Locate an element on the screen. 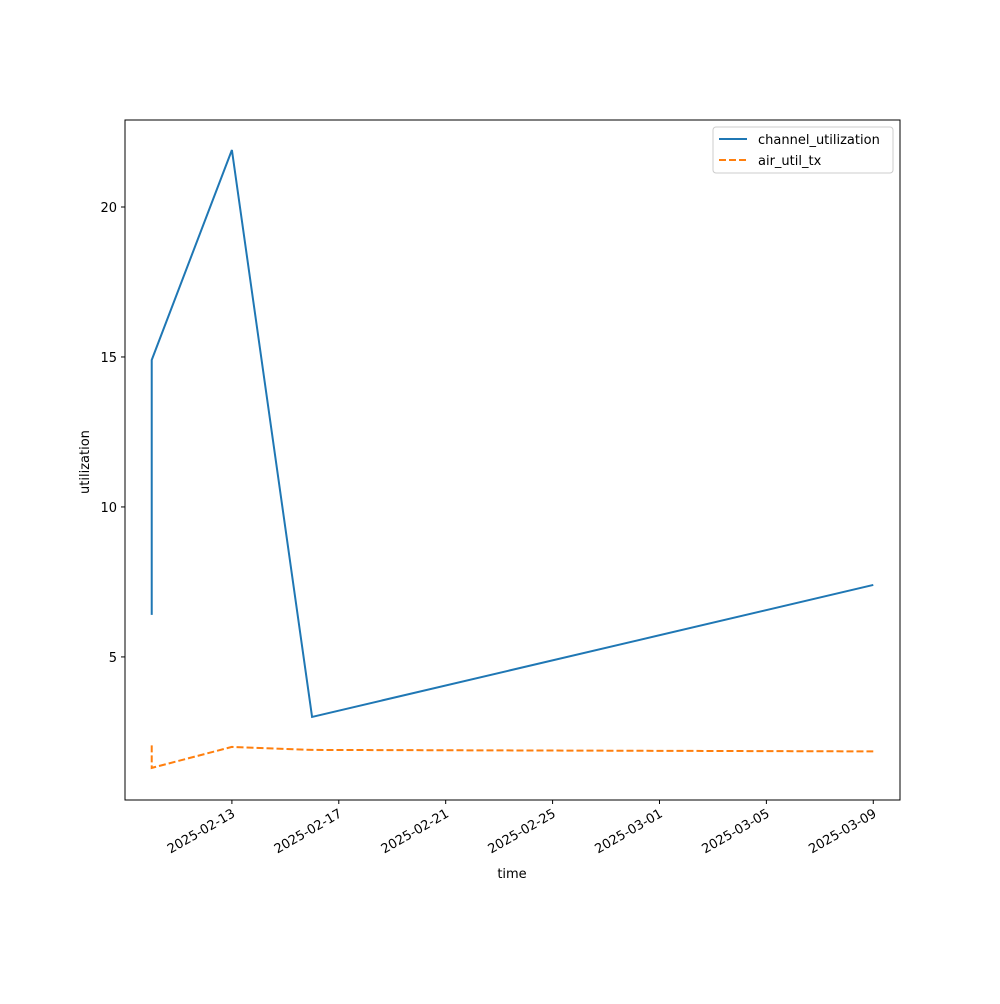 The height and width of the screenshot is (1004, 1000). y-tick-label: 20 is located at coordinates (108, 208).